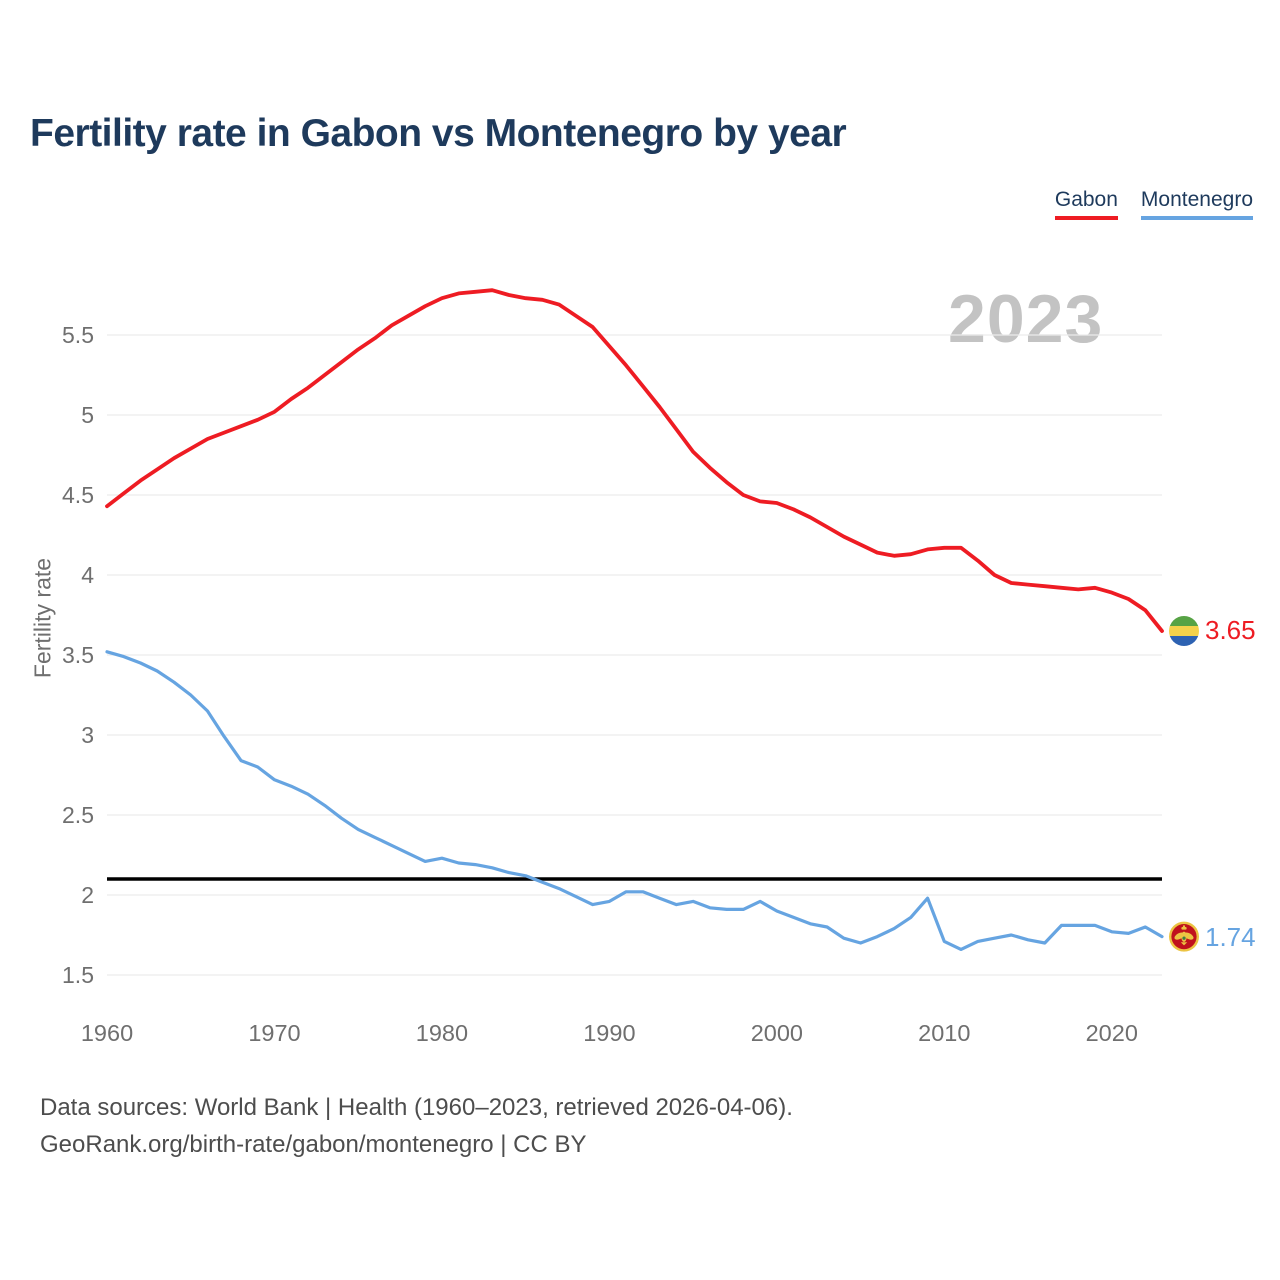 The image size is (1280, 1280). I want to click on y-tick-label: 2.5, so click(78, 815).